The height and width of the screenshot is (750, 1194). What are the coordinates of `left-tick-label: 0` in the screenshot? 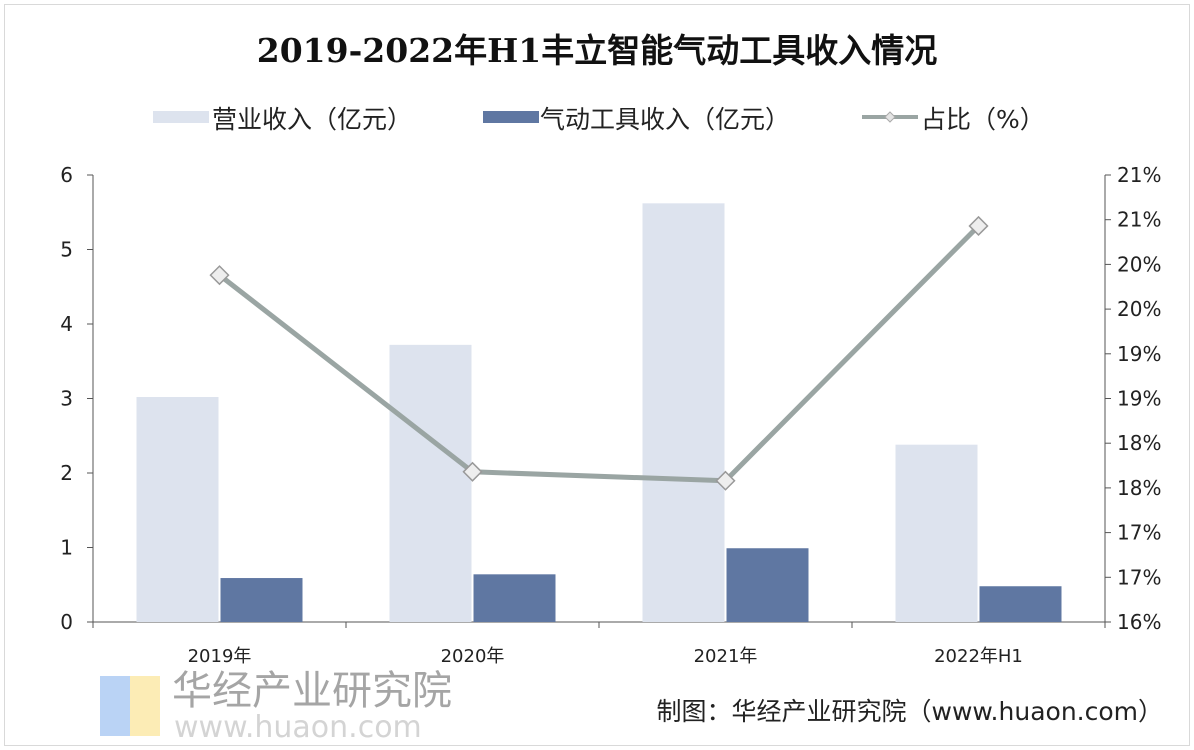 It's located at (66, 622).